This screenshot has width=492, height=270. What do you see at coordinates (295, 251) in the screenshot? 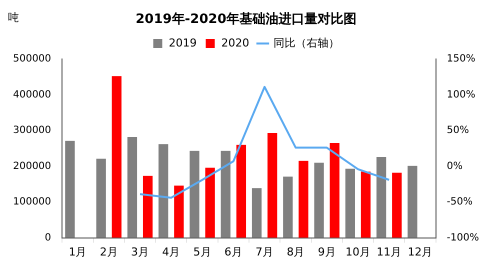
I see `x-tick-label: 8月` at bounding box center [295, 251].